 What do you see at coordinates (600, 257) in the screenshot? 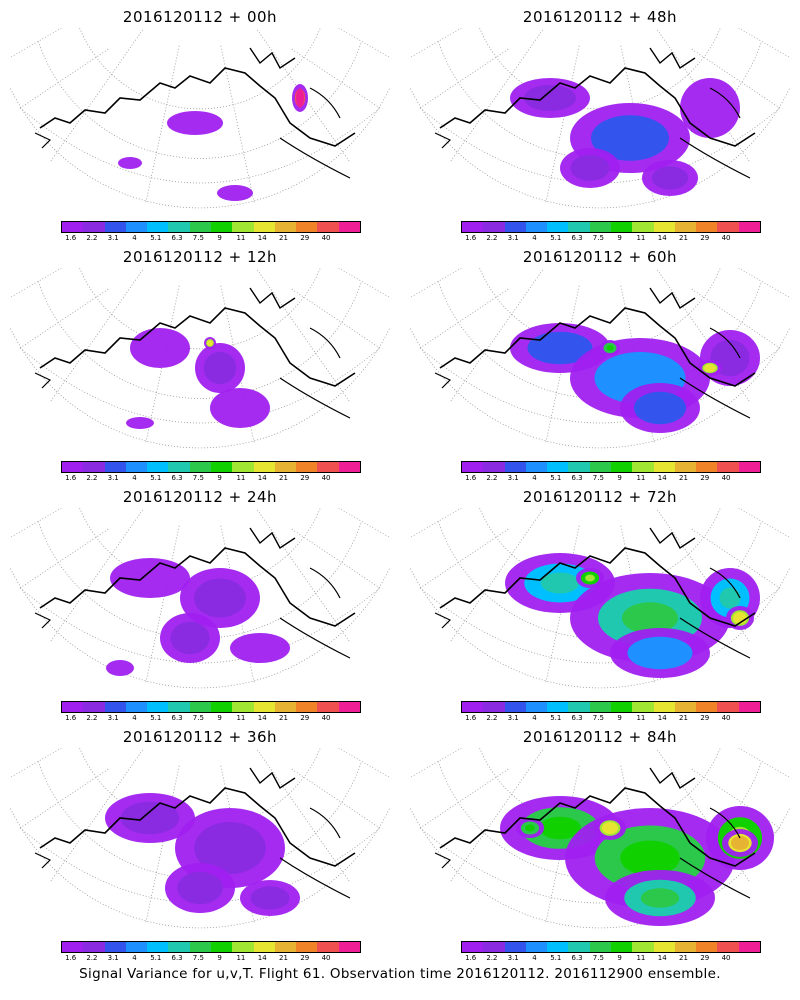
I see `panel-title: 2016120112 + 60h` at bounding box center [600, 257].